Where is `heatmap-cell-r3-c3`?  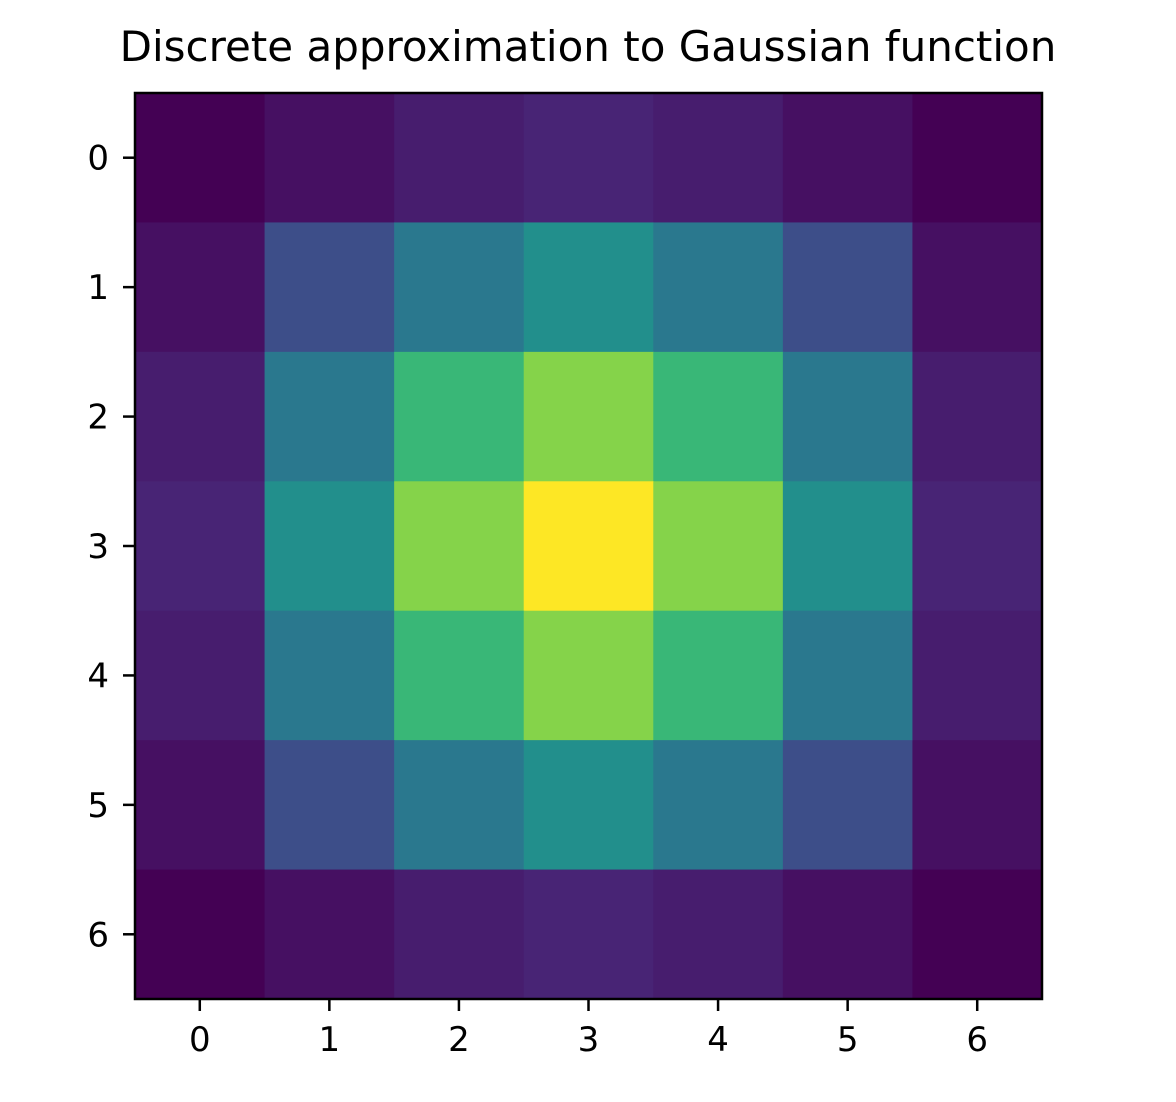
heatmap-cell-r3-c3 is located at coordinates (588, 546).